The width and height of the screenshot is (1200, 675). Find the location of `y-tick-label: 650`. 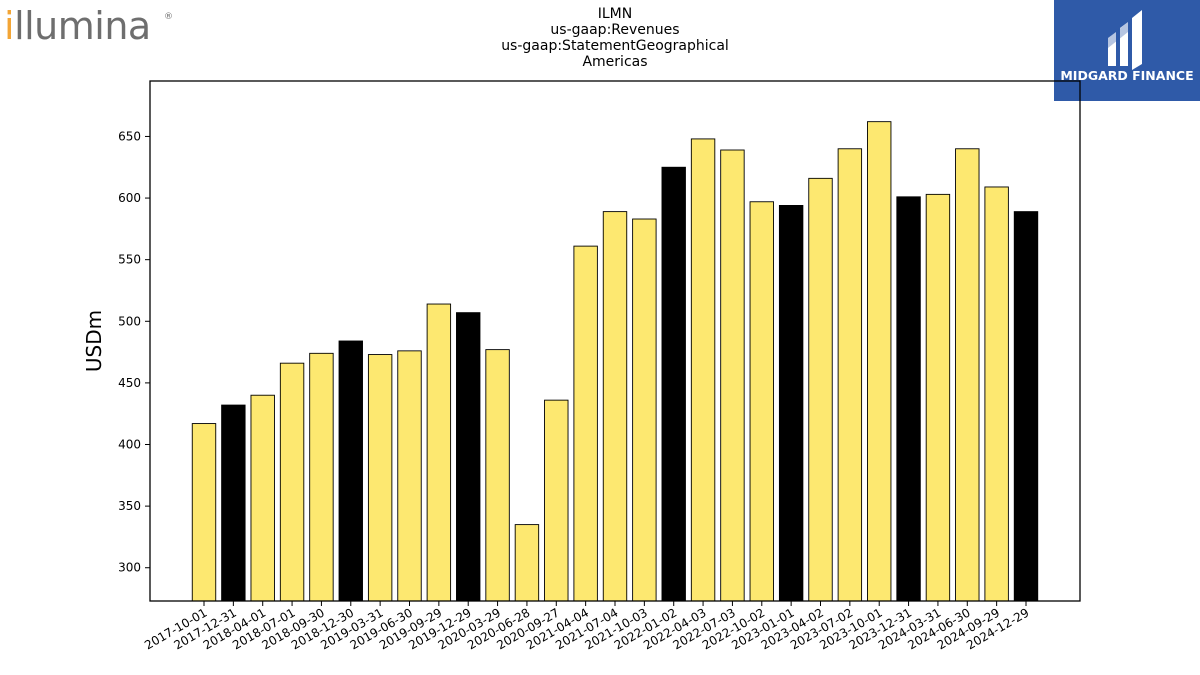

y-tick-label: 650 is located at coordinates (129, 136).